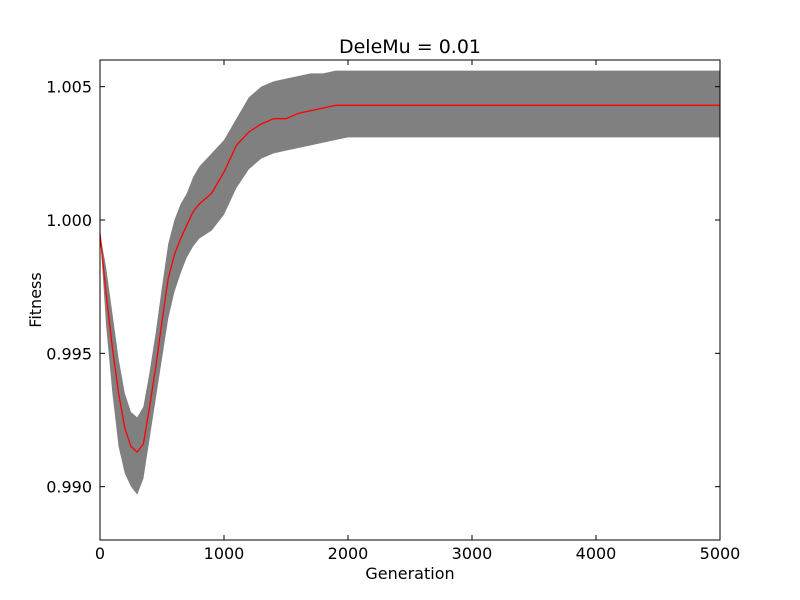 This screenshot has height=600, width=800. What do you see at coordinates (224, 553) in the screenshot?
I see `x-tick-label: 1000` at bounding box center [224, 553].